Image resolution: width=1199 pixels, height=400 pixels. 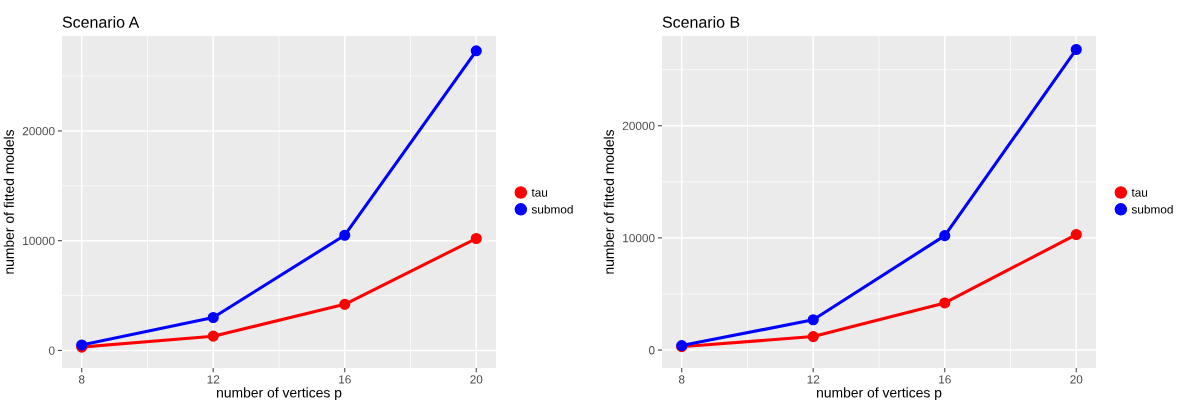 I want to click on chart-title: Scenario B, so click(x=701, y=22).